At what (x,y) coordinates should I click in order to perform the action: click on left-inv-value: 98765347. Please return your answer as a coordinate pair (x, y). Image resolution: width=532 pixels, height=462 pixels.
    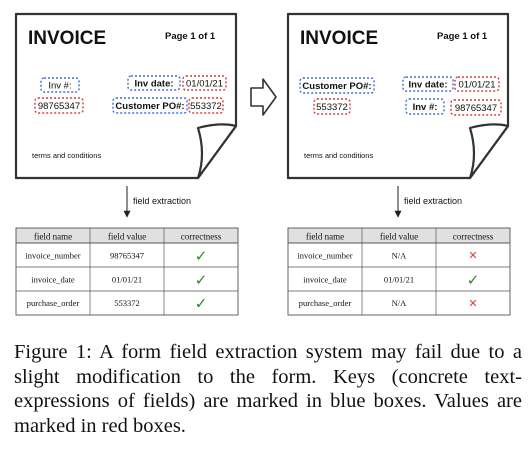
    Looking at the image, I should click on (59, 106).